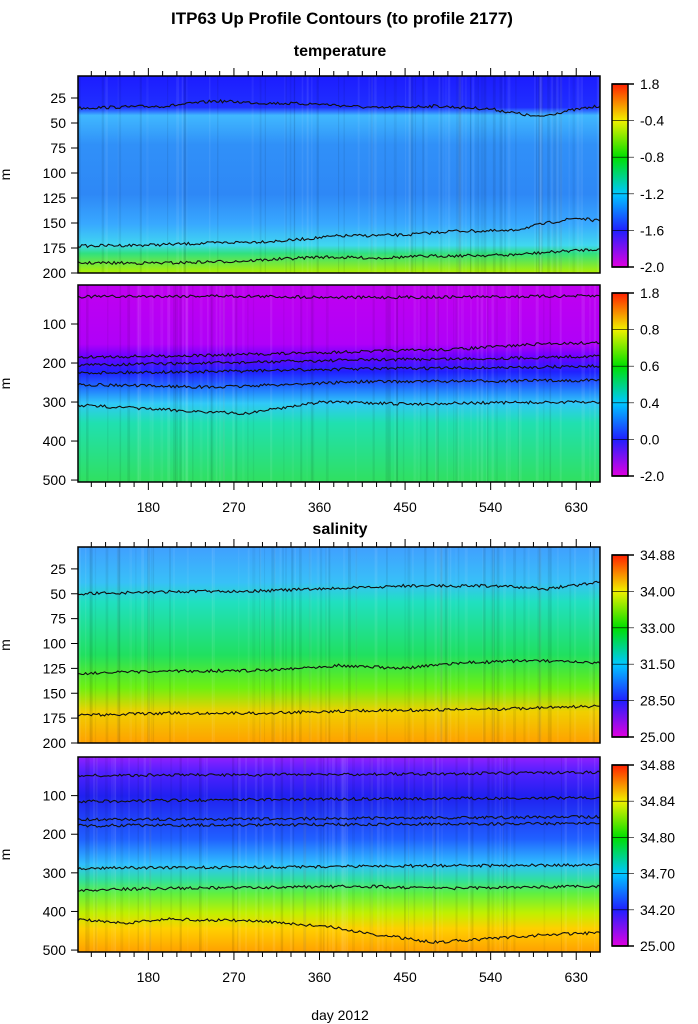 Image resolution: width=698 pixels, height=1024 pixels. I want to click on y-tick-label: 150, so click(55, 223).